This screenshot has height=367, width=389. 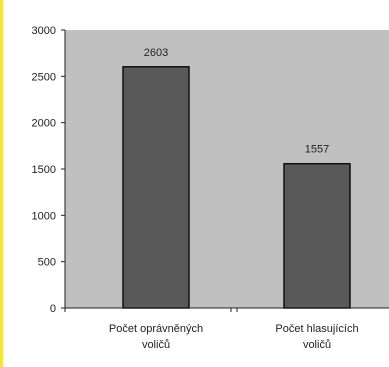 I want to click on y-tick-label: 1500, so click(x=44, y=170).